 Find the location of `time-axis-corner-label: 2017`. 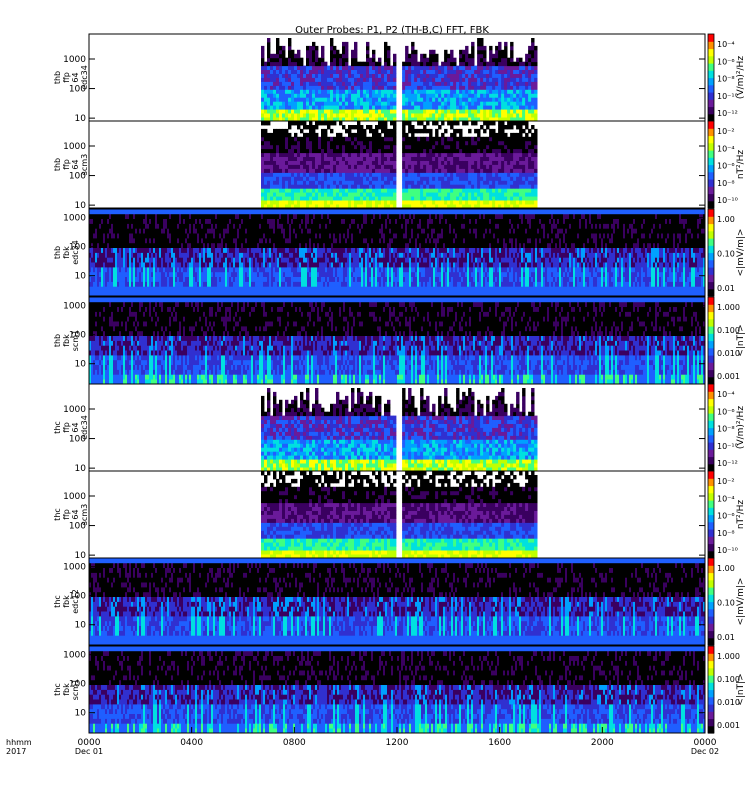

time-axis-corner-label: 2017 is located at coordinates (16, 751).